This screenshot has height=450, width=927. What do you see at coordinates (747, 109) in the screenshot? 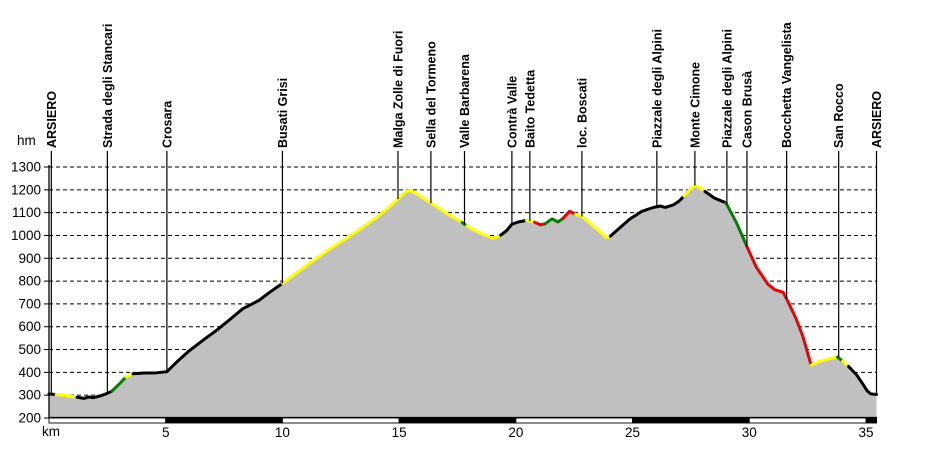
I see `waypoint-label: Cason Brusà` at bounding box center [747, 109].